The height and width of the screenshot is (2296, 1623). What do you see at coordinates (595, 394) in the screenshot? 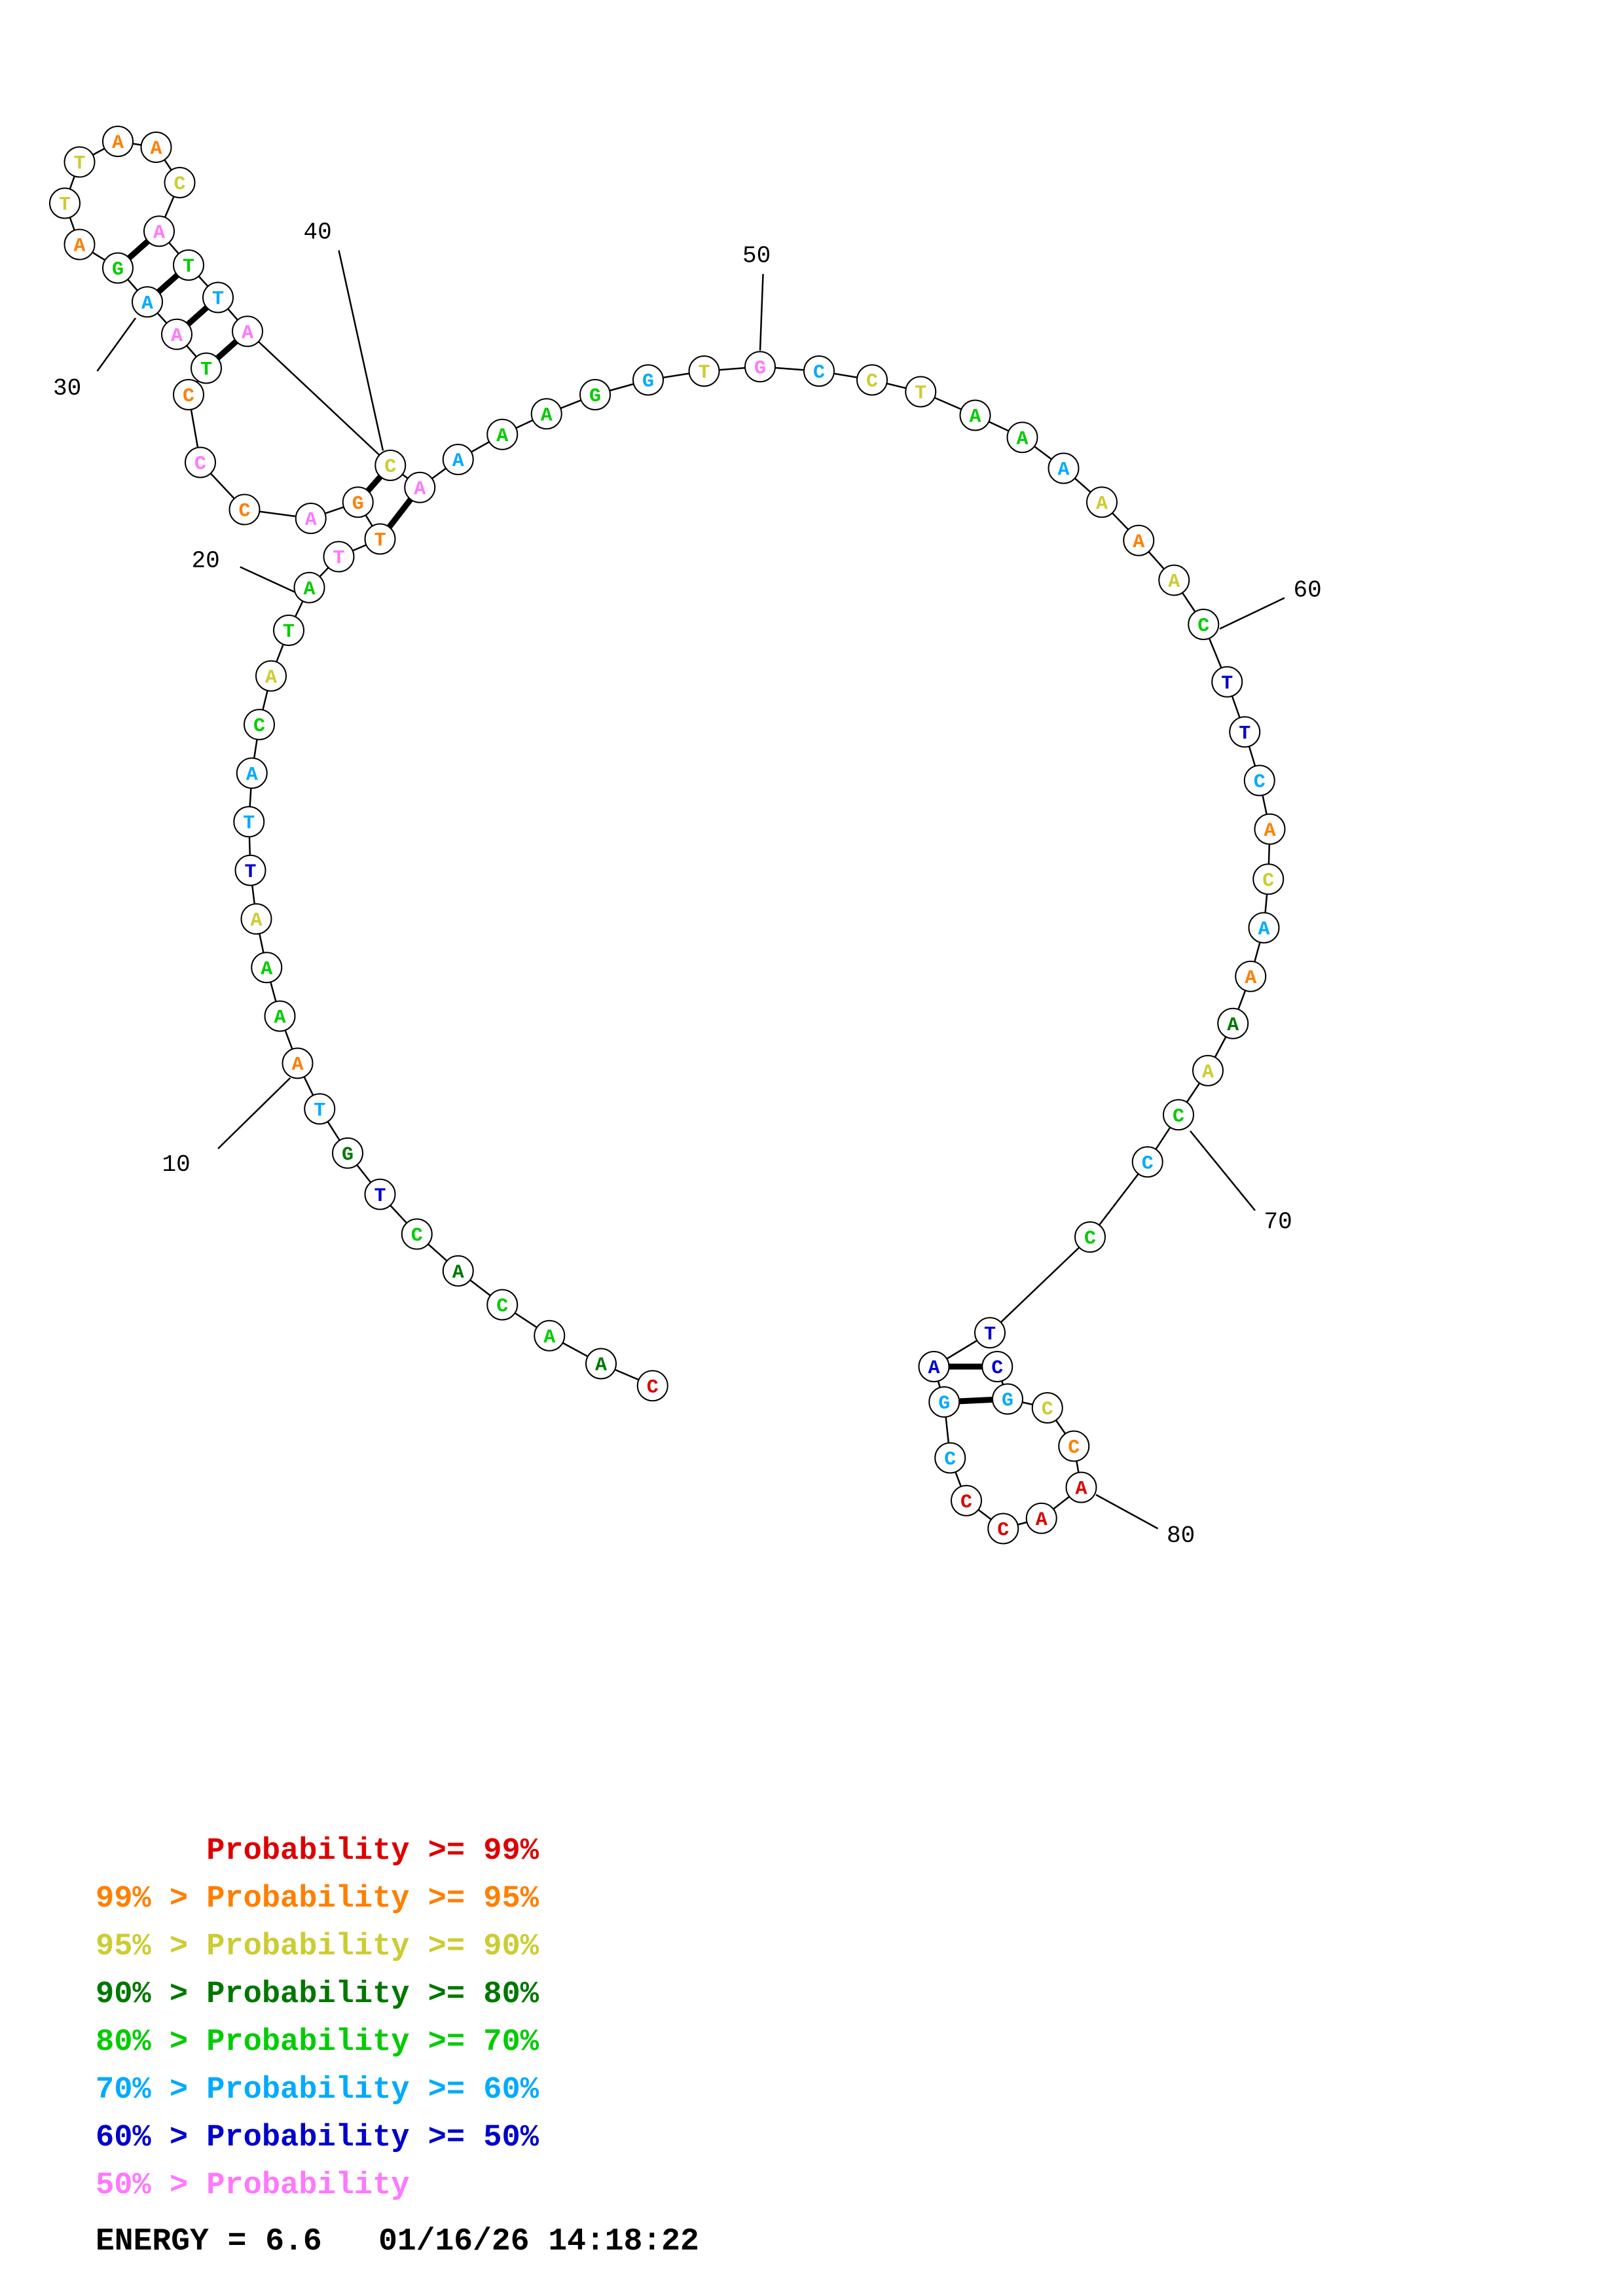
I see `nucleotide-47-G: G` at bounding box center [595, 394].